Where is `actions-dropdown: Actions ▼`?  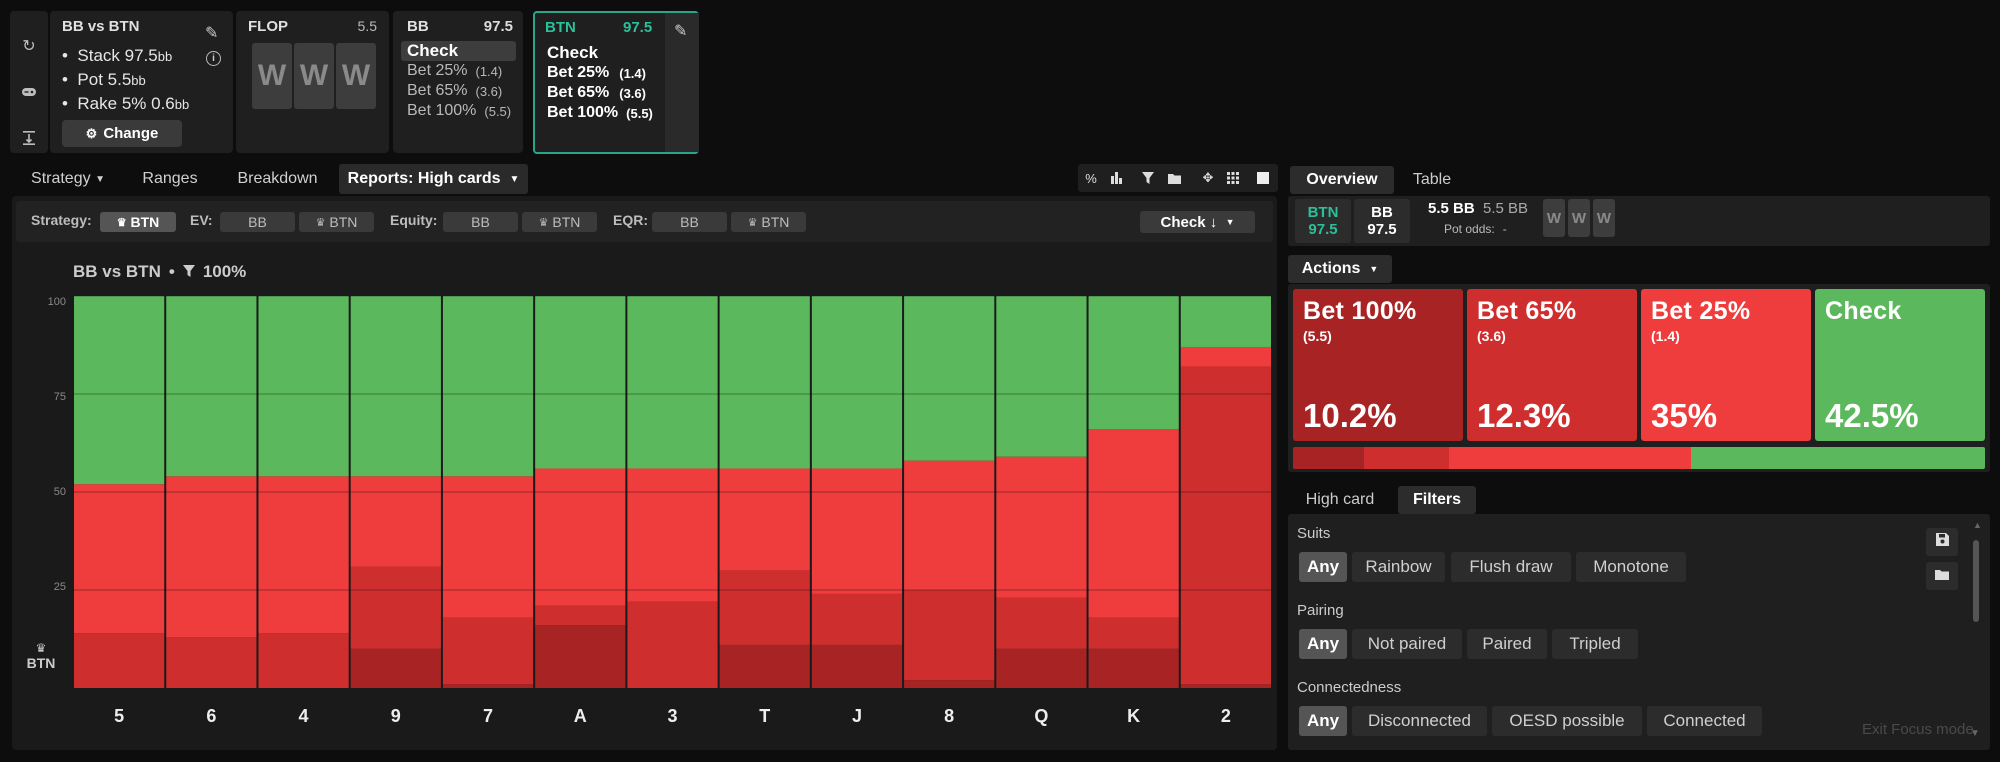
actions-dropdown: Actions ▼ is located at coordinates (1340, 269).